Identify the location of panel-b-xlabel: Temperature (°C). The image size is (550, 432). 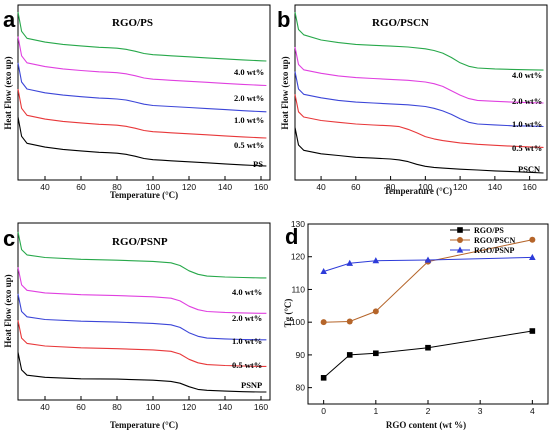
(418, 191).